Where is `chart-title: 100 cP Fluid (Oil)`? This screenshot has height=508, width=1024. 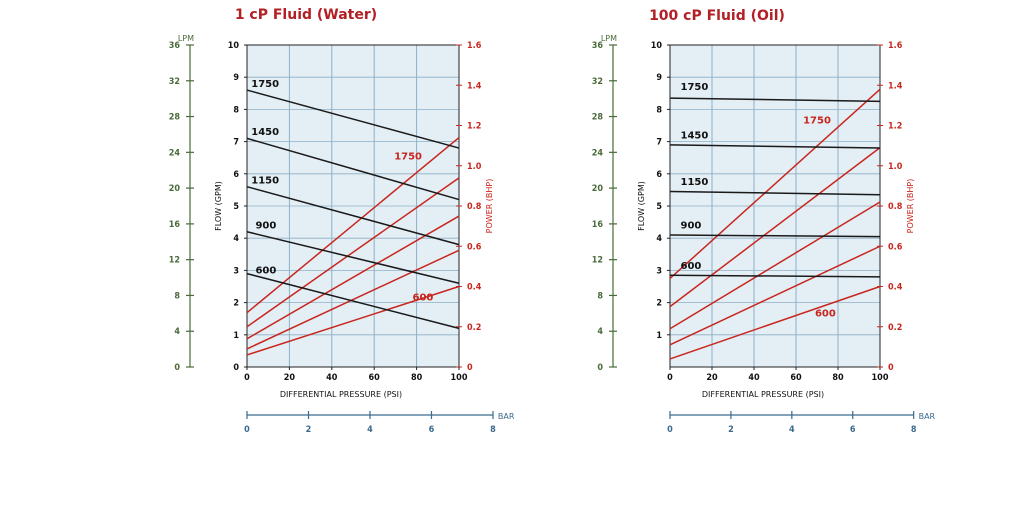 chart-title: 100 cP Fluid (Oil) is located at coordinates (717, 16).